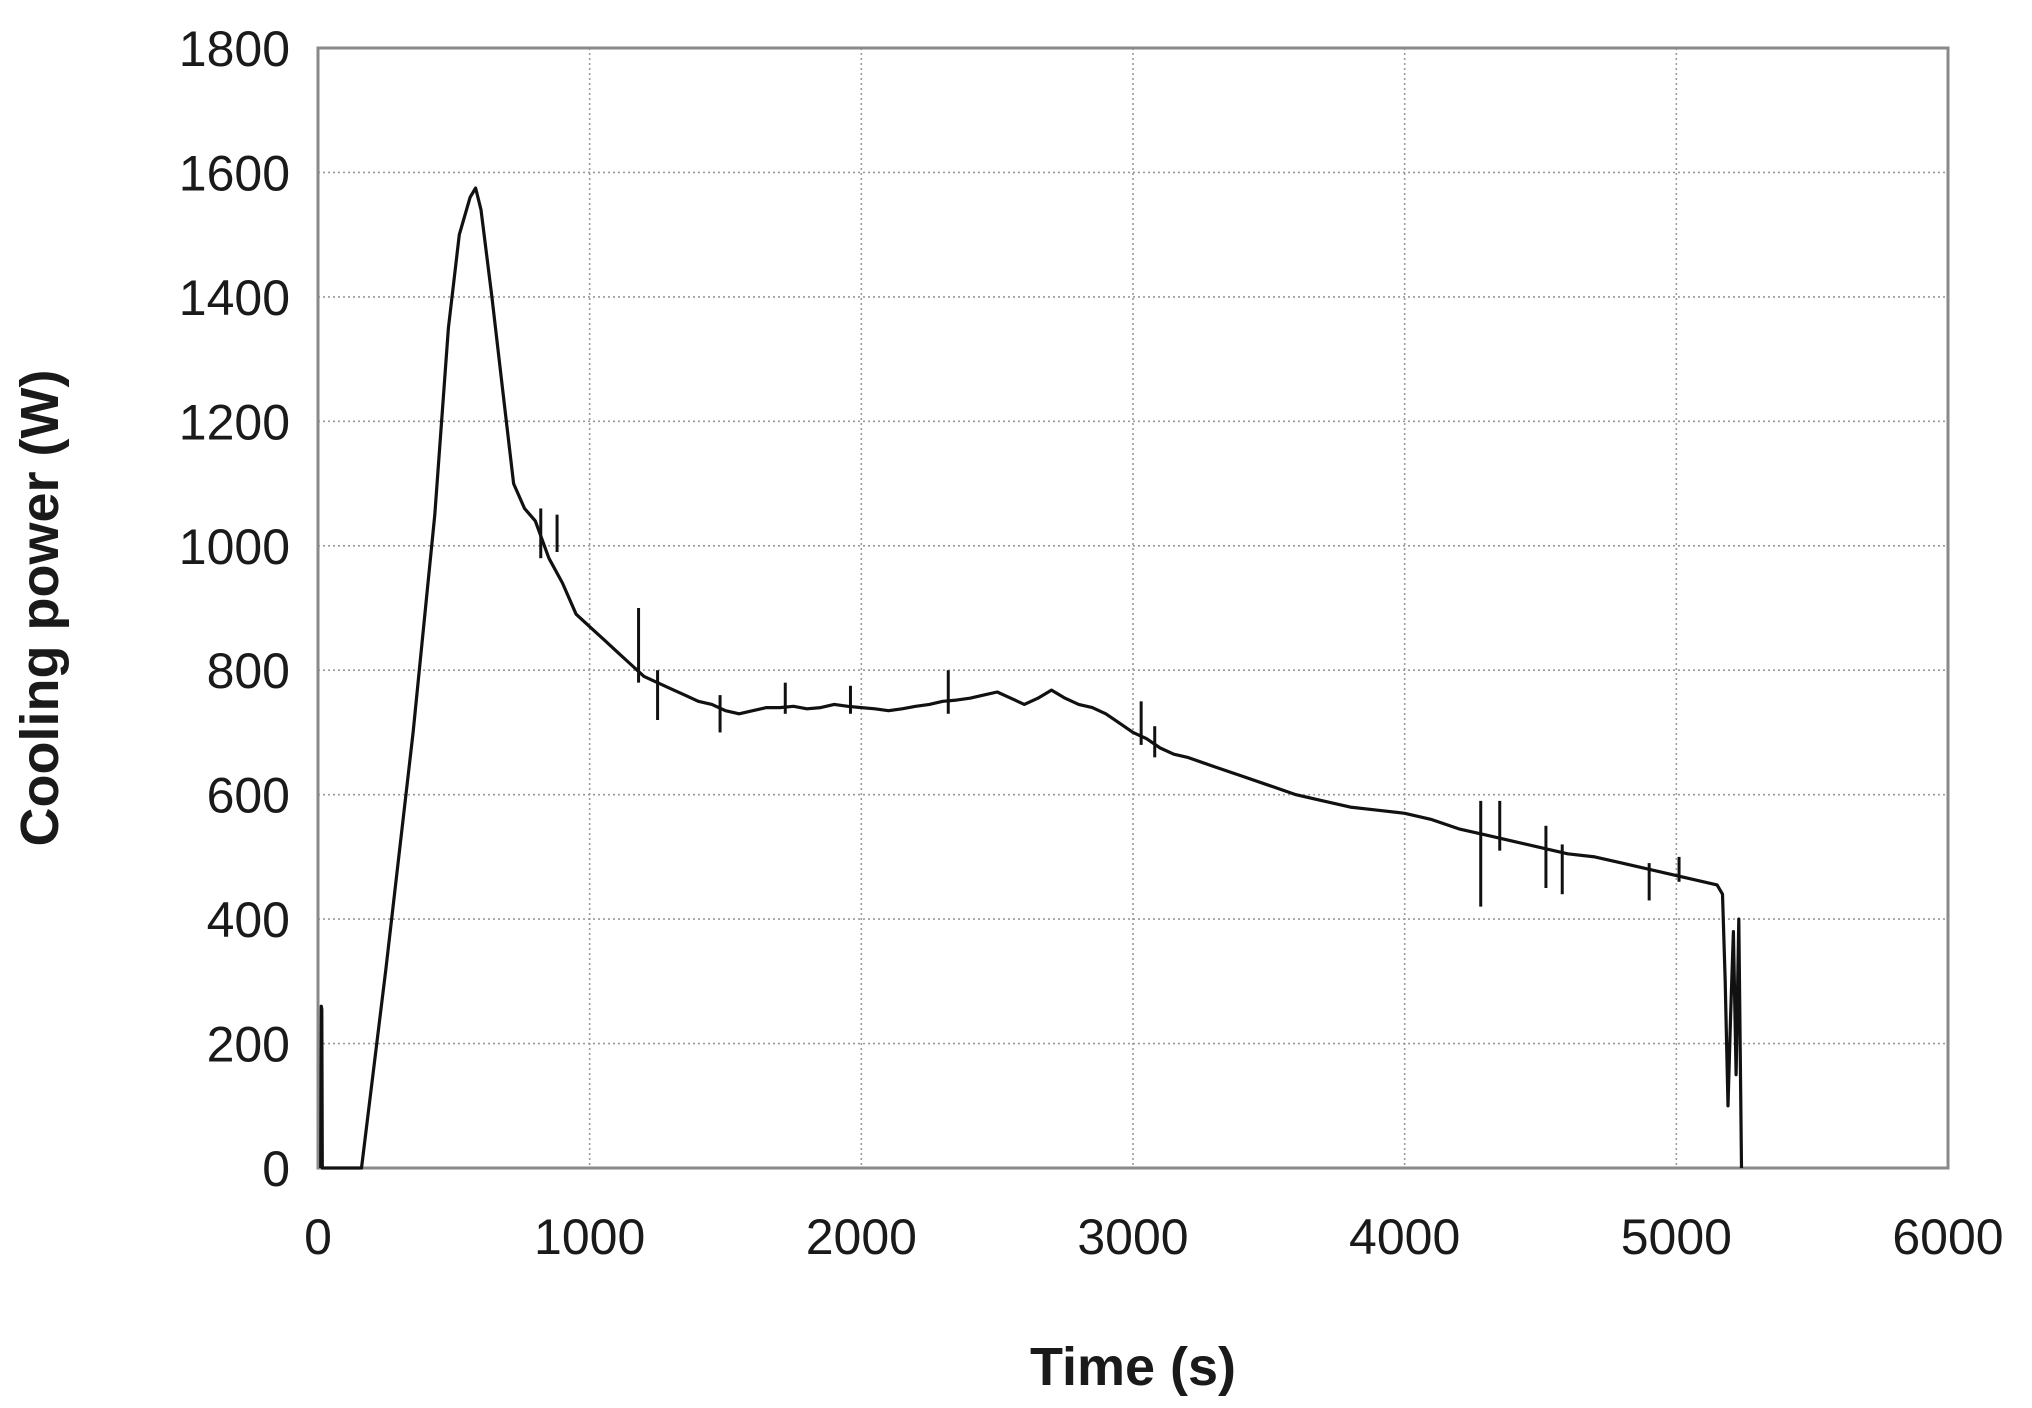  I want to click on x-tick-label: 5000, so click(1676, 1237).